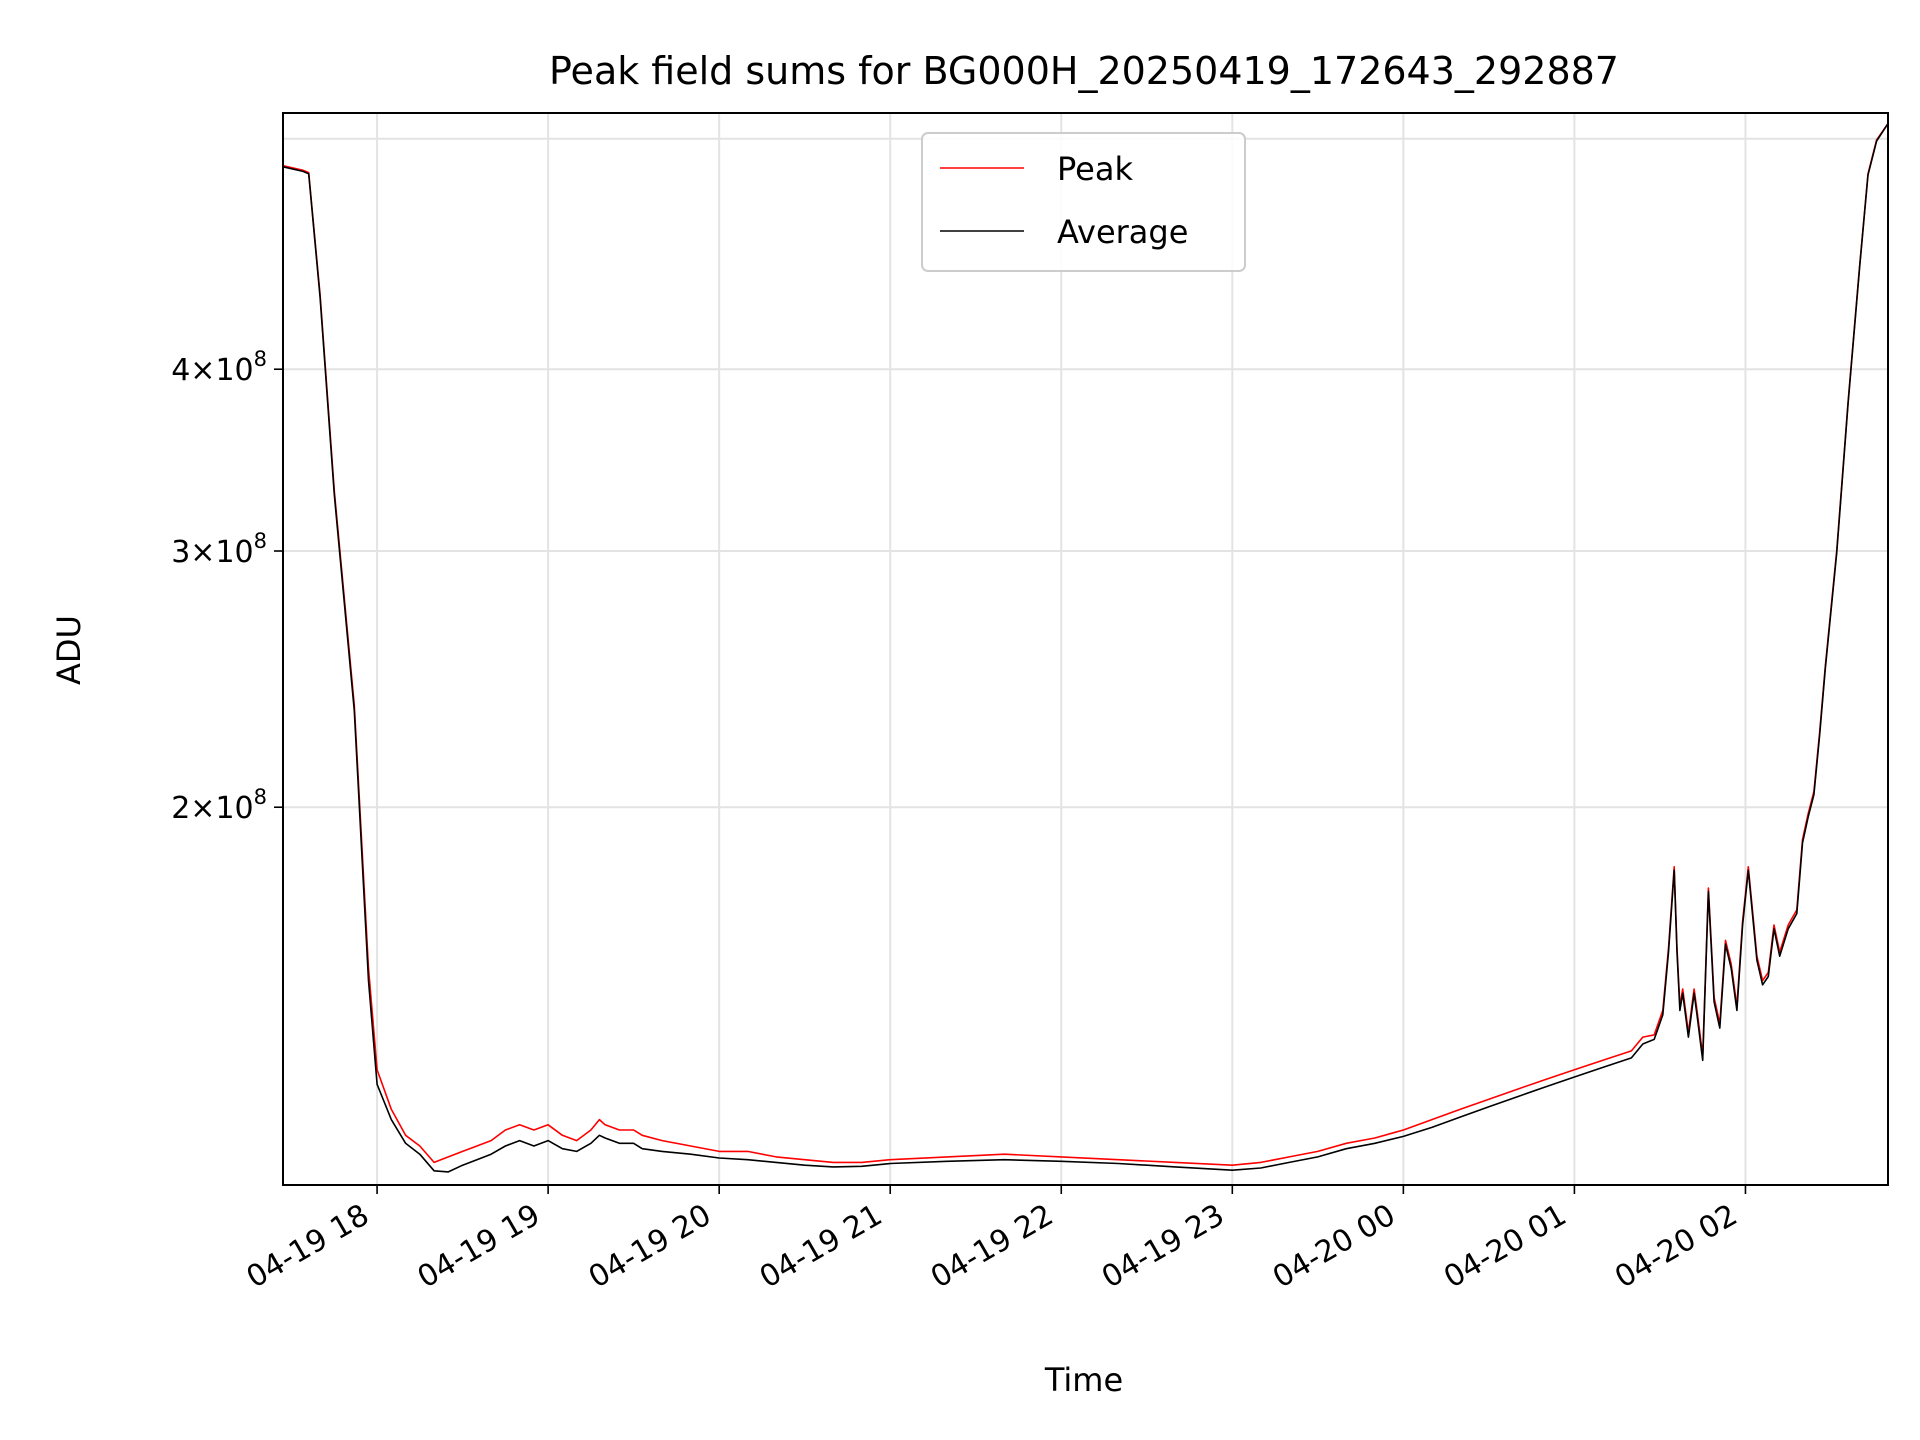 Image resolution: width=1920 pixels, height=1440 pixels. I want to click on y-tick-label: 2×108, so click(219, 805).